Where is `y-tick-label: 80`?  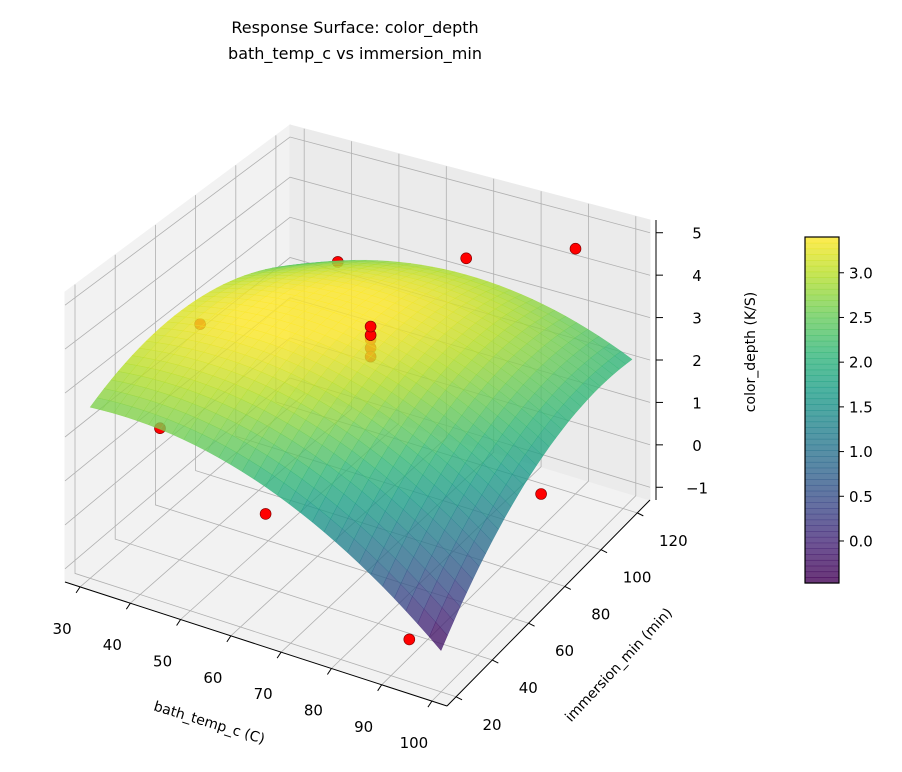
y-tick-label: 80 is located at coordinates (600, 614).